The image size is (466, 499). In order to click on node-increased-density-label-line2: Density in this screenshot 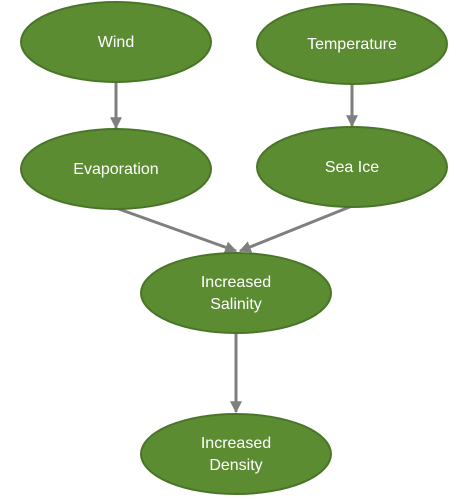, I will do `click(235, 465)`.